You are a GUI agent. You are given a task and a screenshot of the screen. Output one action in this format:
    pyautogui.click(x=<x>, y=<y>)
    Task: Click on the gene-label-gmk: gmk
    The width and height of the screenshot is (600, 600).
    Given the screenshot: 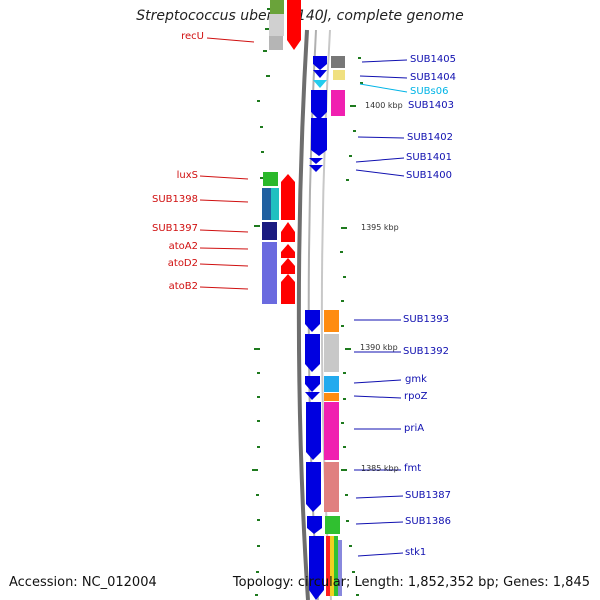 What is the action you would take?
    pyautogui.click(x=416, y=379)
    